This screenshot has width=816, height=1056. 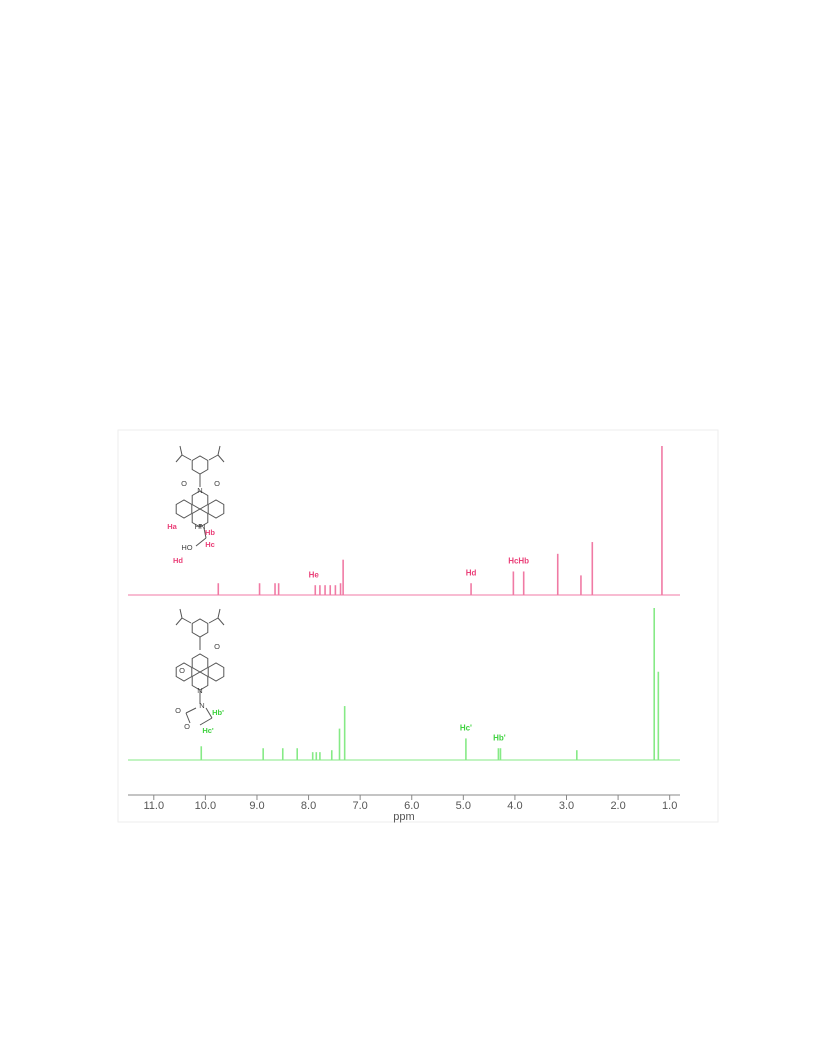 I want to click on x-tick-label: 2.0, so click(x=617, y=806).